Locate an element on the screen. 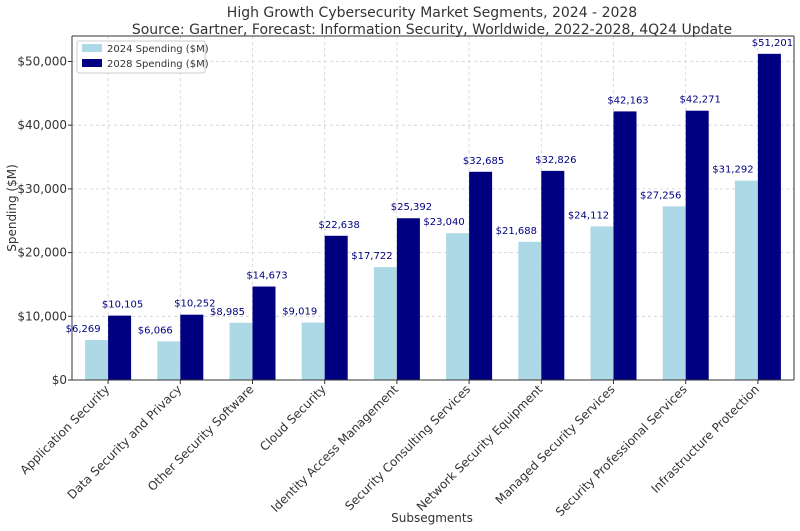  data-label-2028: $32,685 is located at coordinates (483, 161).